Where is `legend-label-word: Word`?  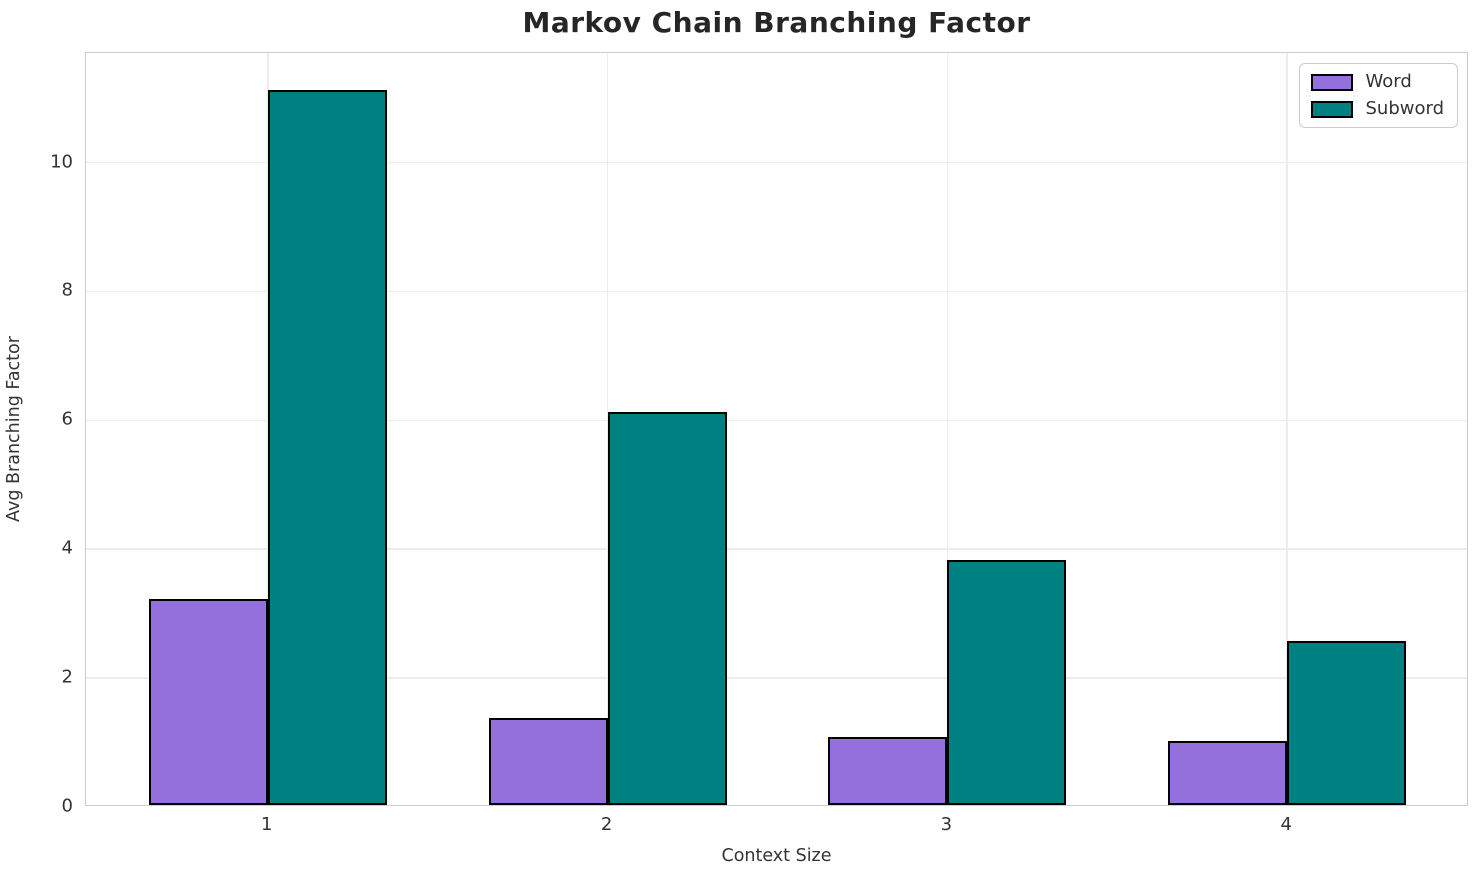
legend-label-word: Word is located at coordinates (1388, 81).